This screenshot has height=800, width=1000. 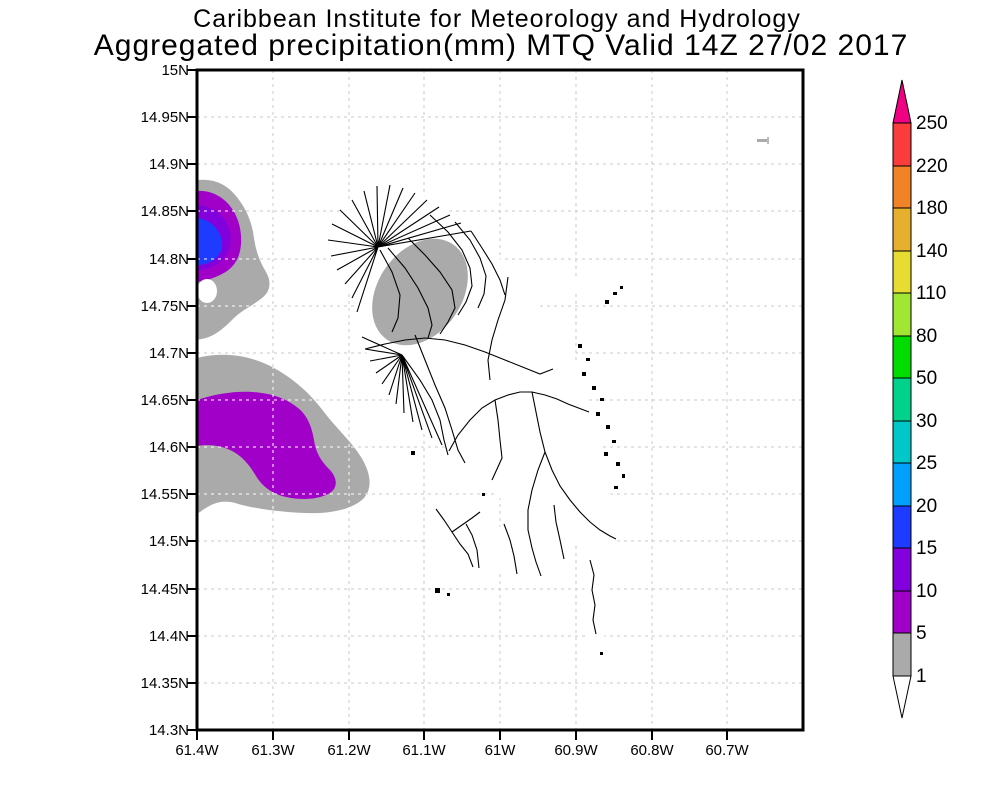 I want to click on colorbar-label-5: 80, so click(x=926, y=336).